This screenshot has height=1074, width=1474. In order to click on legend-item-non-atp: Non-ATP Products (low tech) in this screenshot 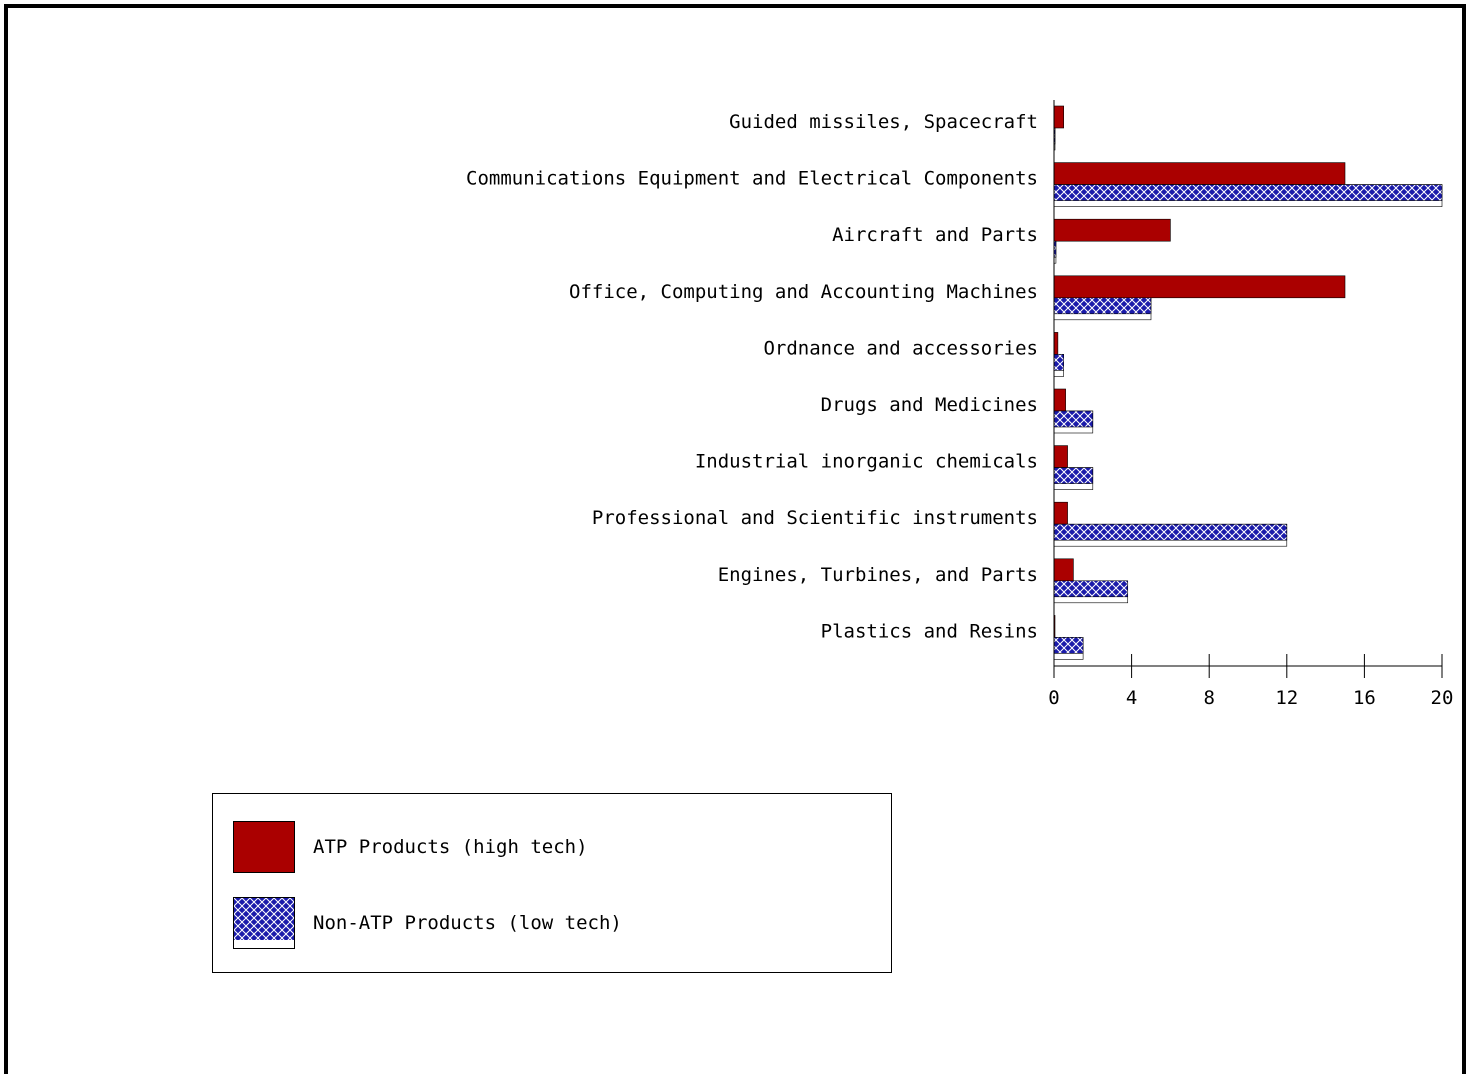, I will do `click(427, 923)`.